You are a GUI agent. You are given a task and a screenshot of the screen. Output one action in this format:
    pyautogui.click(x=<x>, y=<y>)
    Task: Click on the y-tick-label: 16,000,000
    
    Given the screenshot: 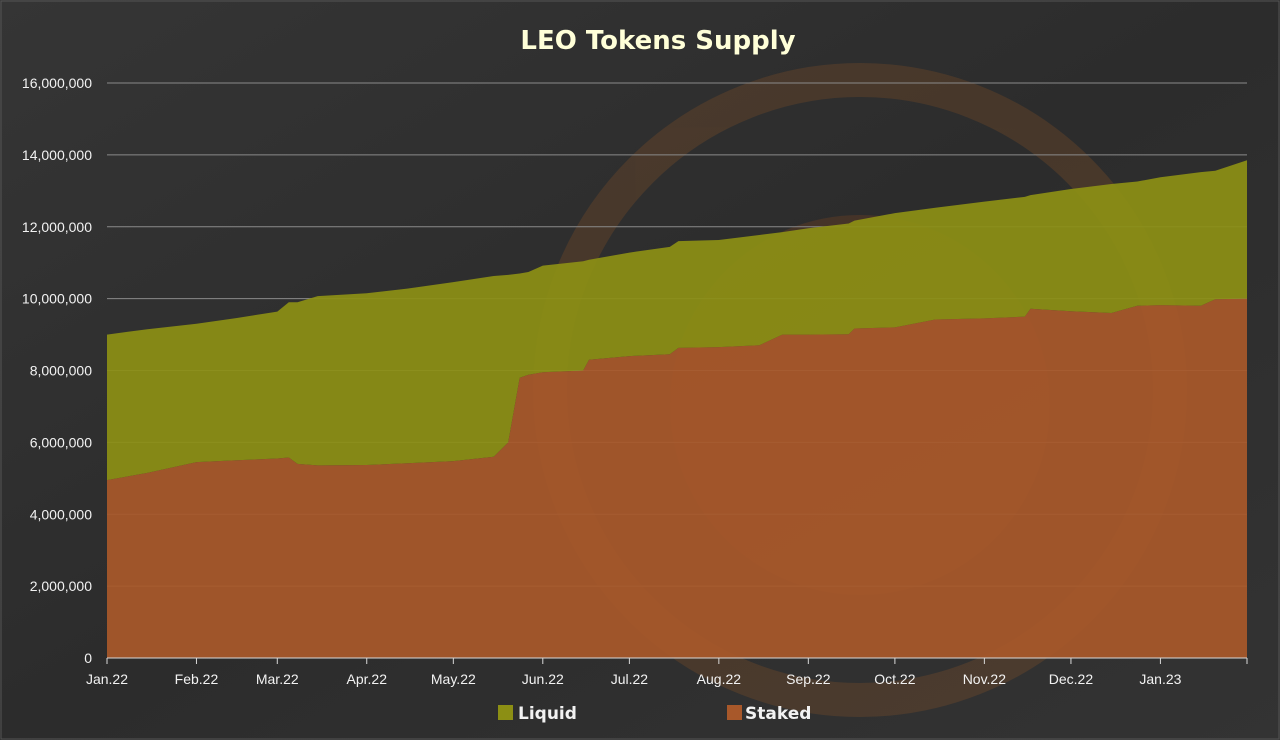 What is the action you would take?
    pyautogui.click(x=57, y=83)
    